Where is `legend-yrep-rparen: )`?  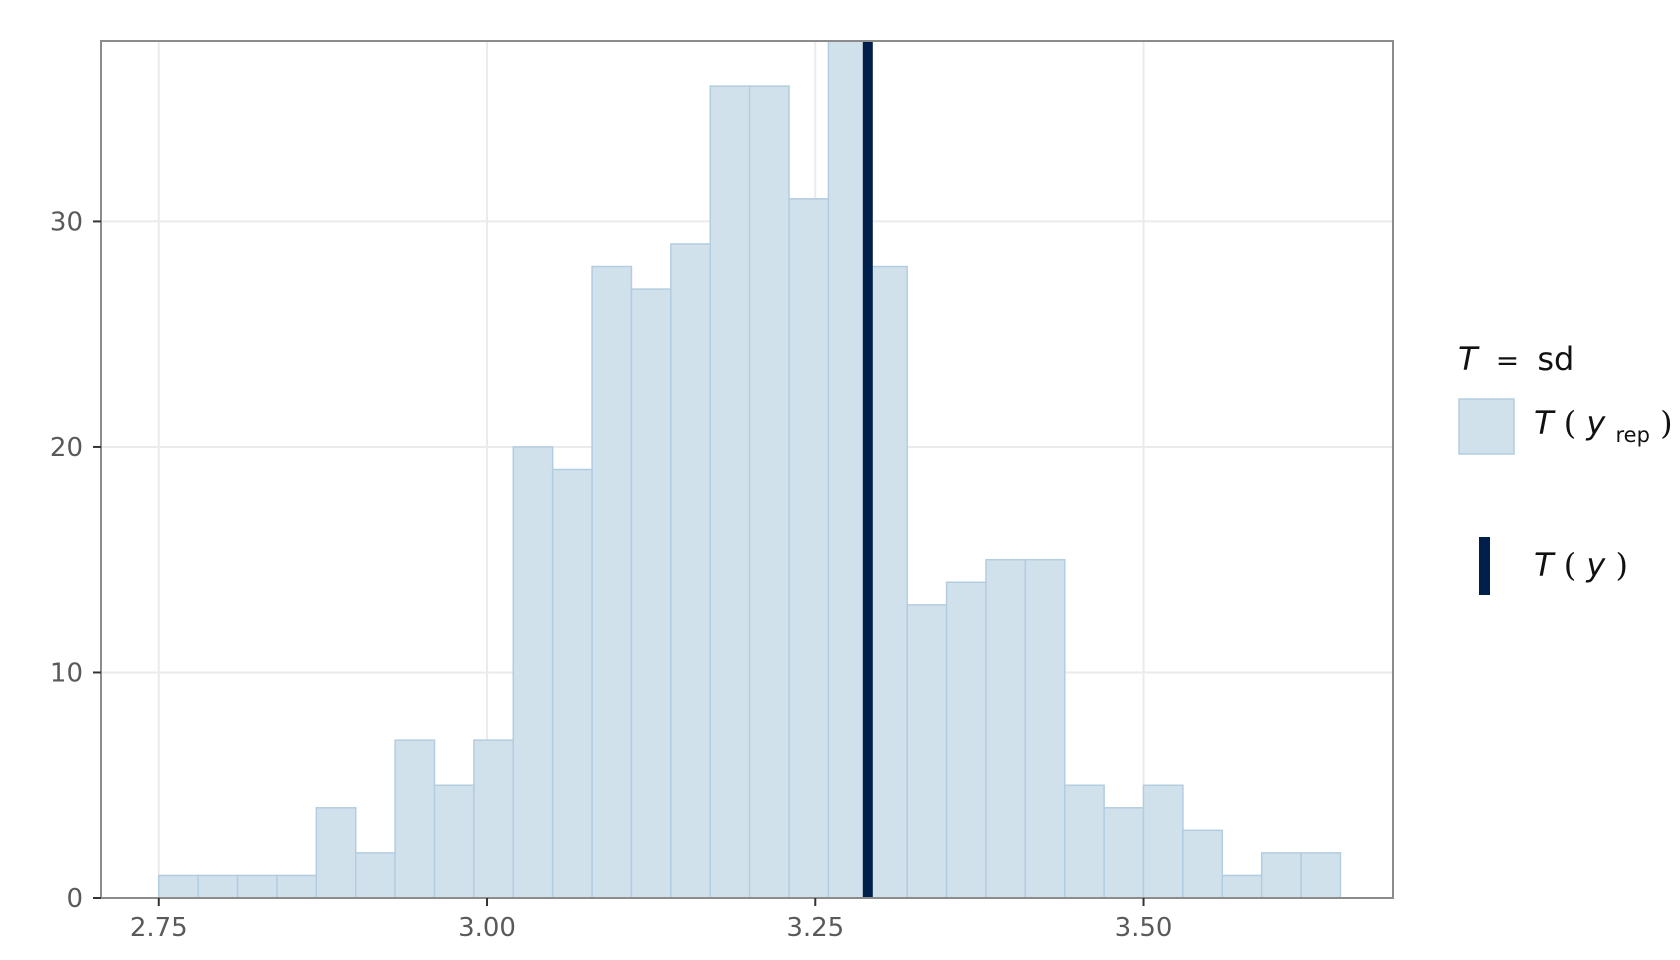 legend-yrep-rparen: ) is located at coordinates (1666, 423).